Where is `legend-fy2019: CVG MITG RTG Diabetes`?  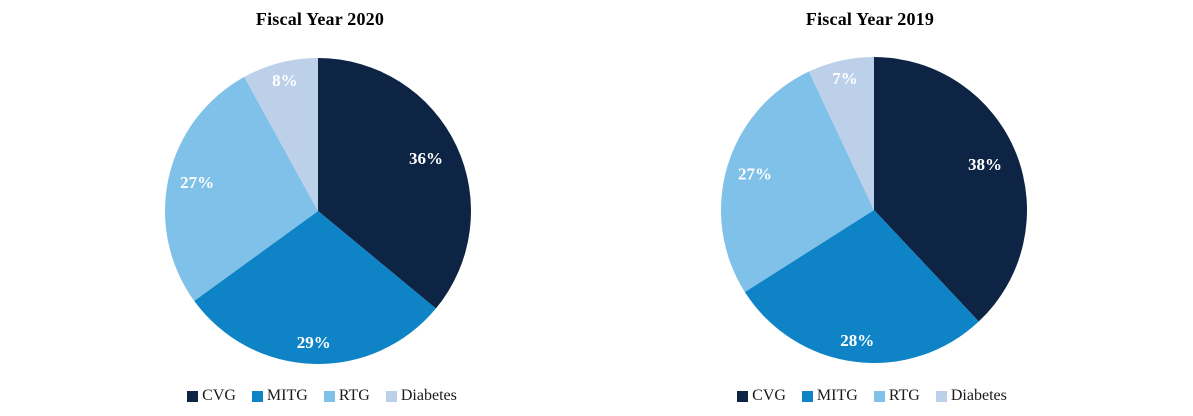
legend-fy2019: CVG MITG RTG Diabetes is located at coordinates (872, 396).